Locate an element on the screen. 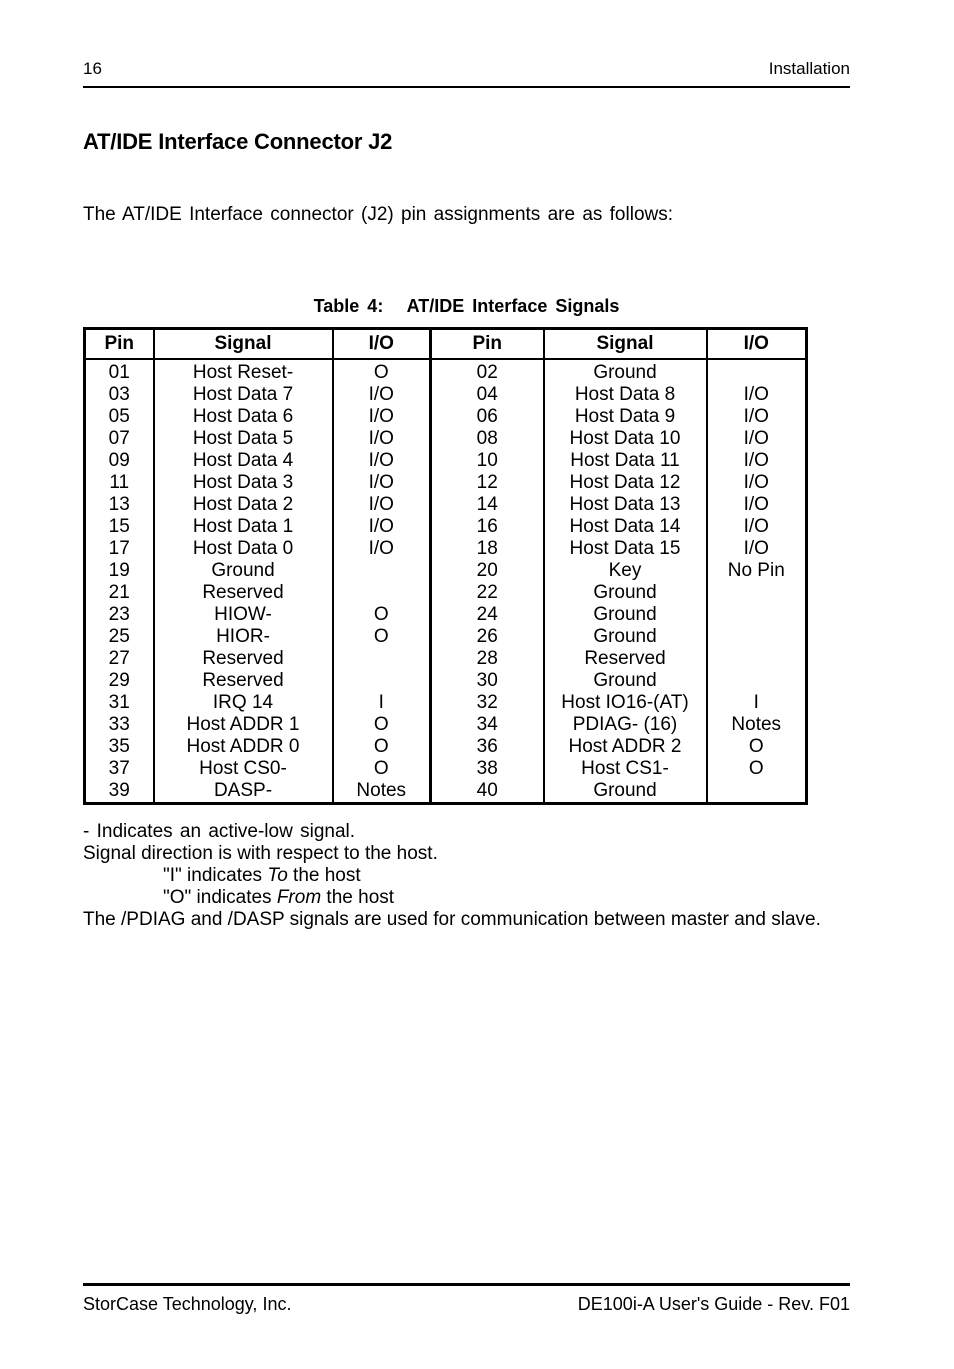  table-row: 17 Host Data 0 I/O 18 Host Data 15 I/O is located at coordinates (445, 548).